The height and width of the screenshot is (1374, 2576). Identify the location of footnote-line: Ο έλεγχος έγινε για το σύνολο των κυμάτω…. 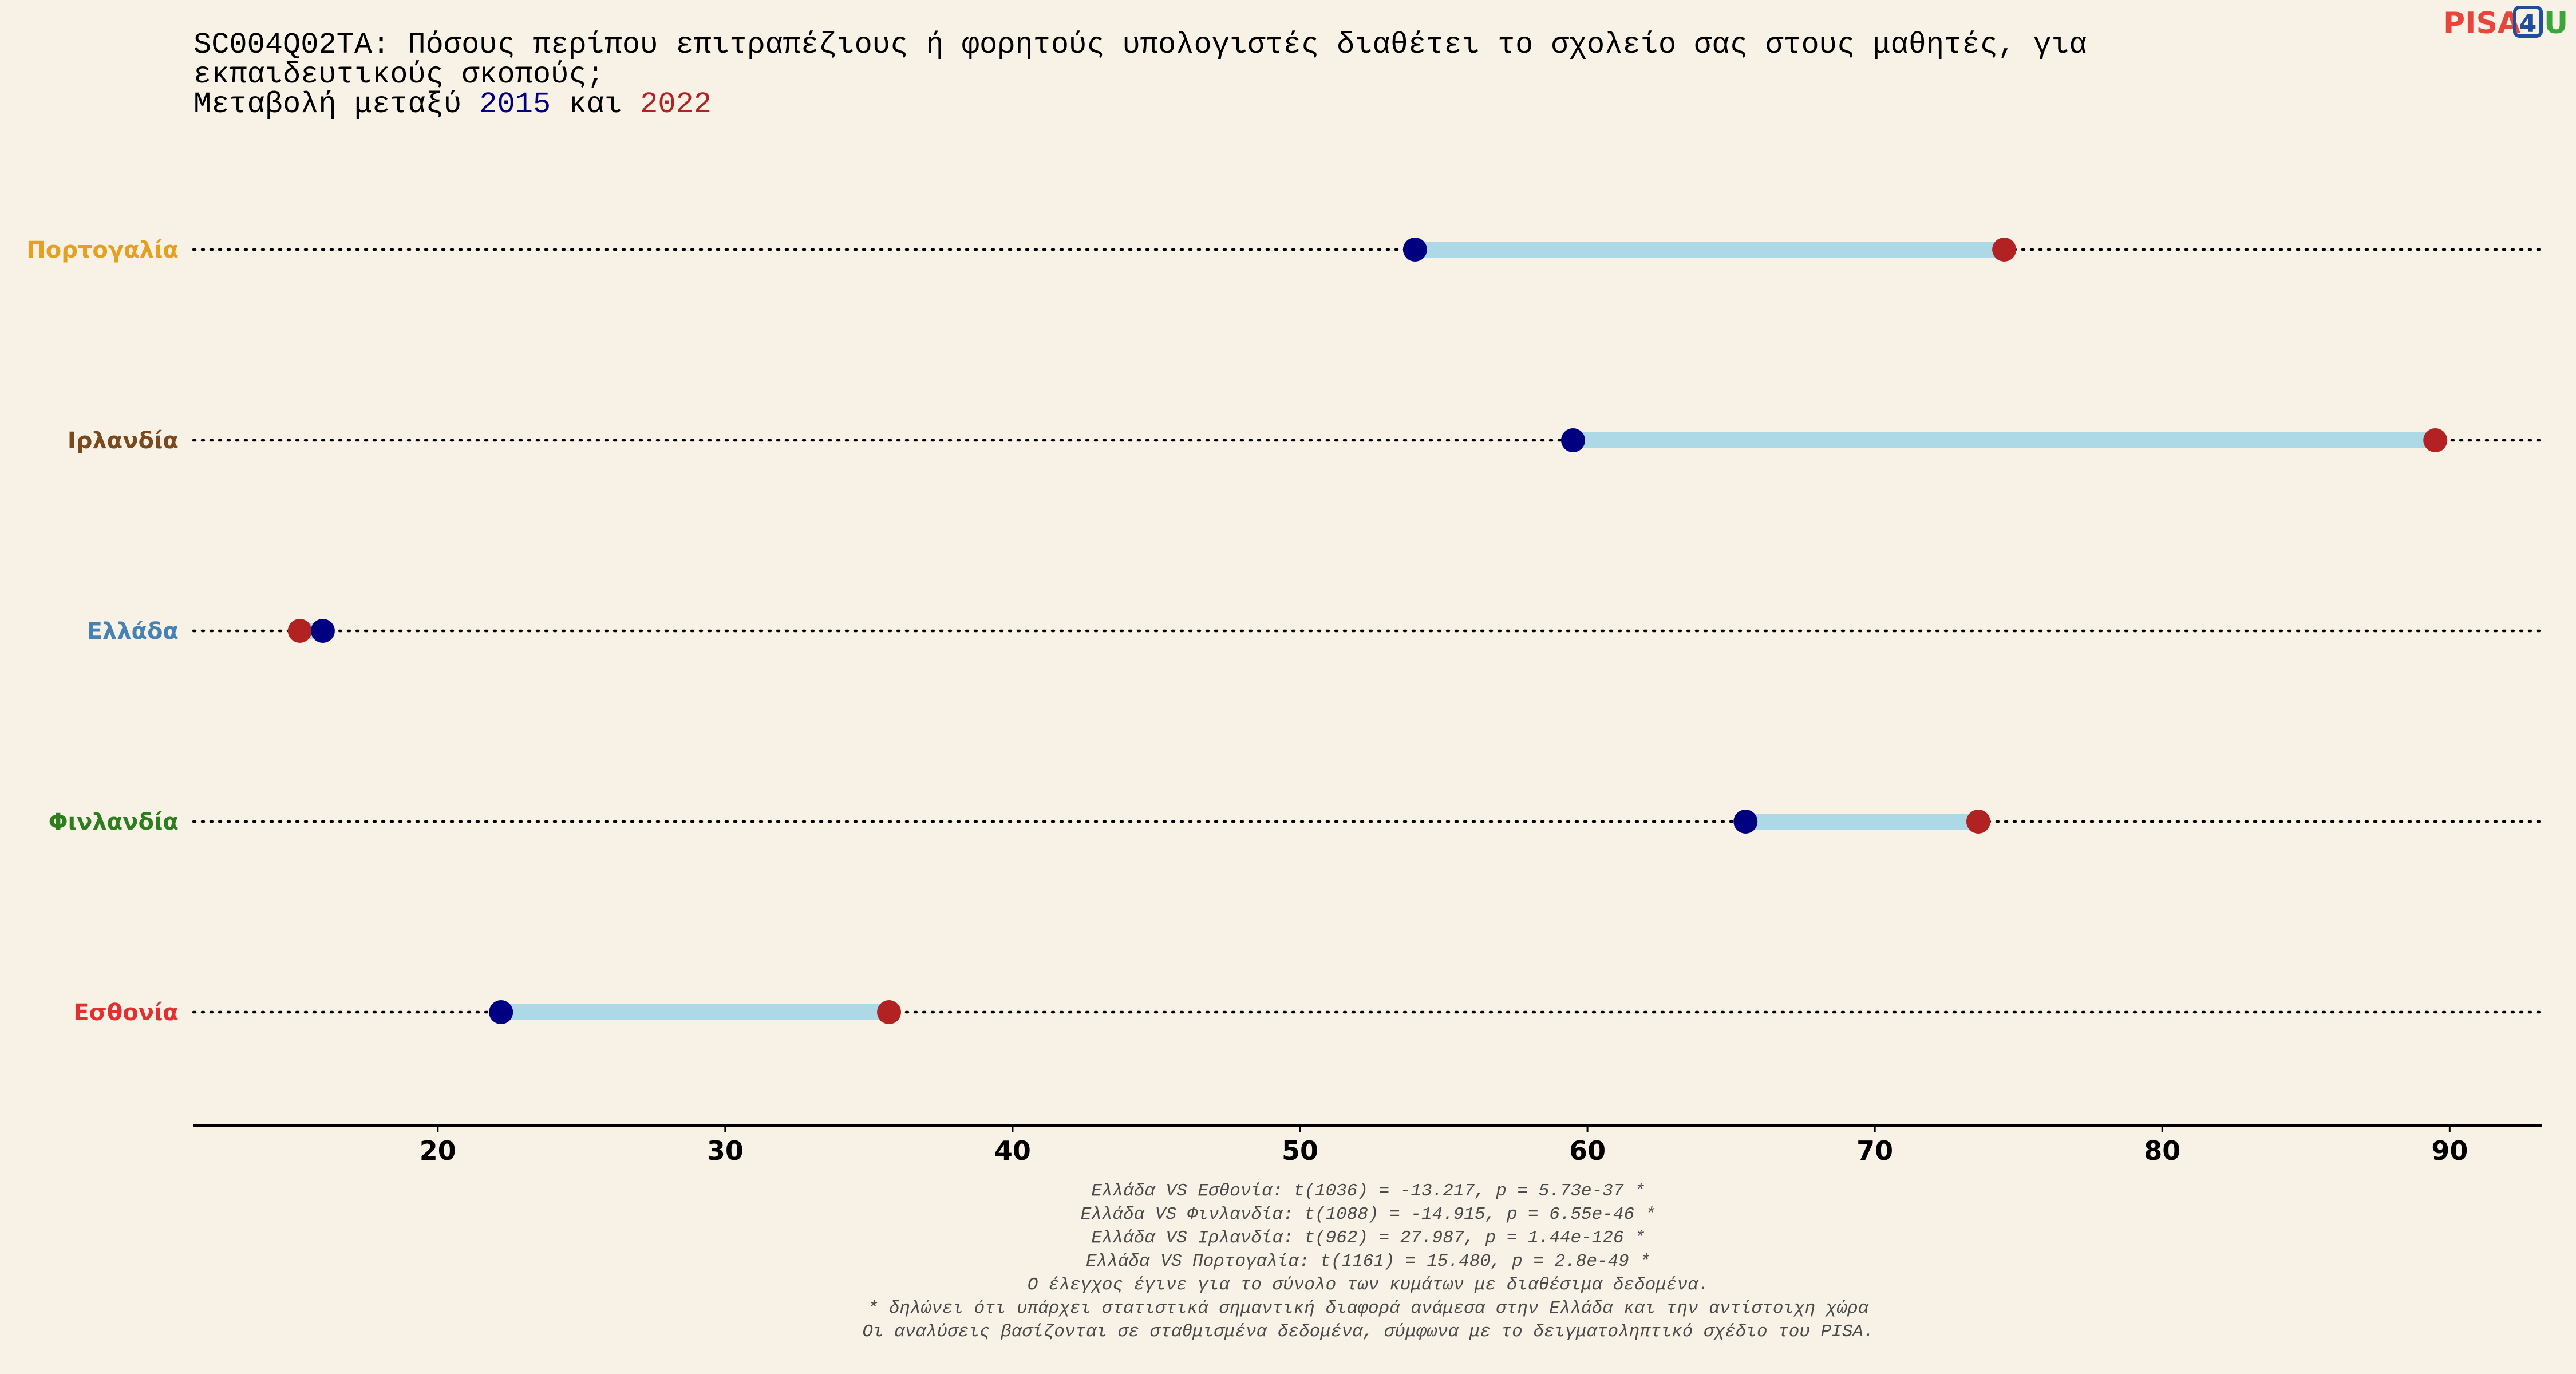
(1368, 1285).